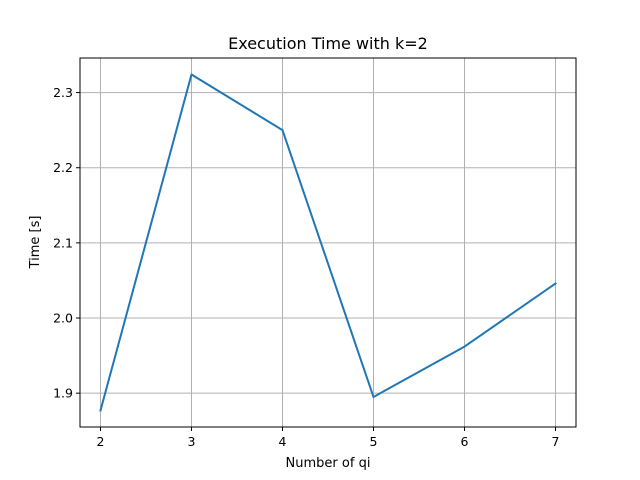 The height and width of the screenshot is (480, 640). I want to click on y-tick-label: 2.0, so click(63, 318).